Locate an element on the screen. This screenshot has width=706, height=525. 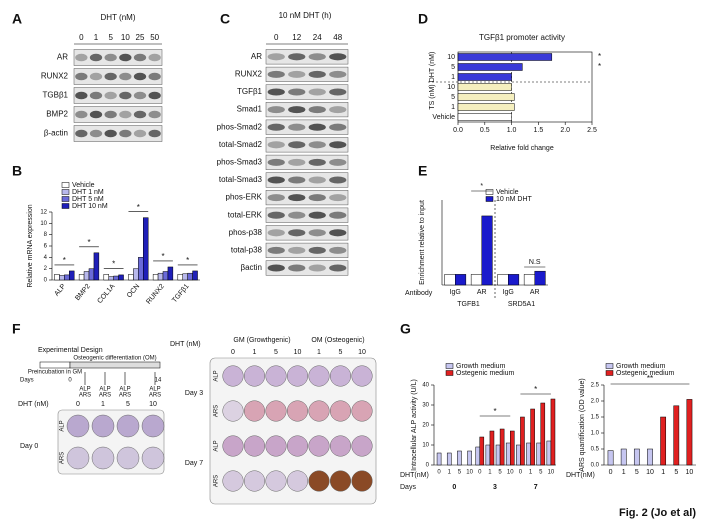
lane-label: 10 is located at coordinates (125, 37).